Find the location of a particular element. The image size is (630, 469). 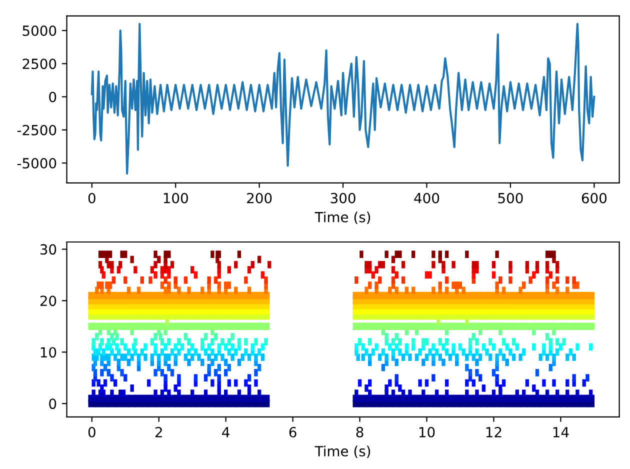

y-tick-label: 10 is located at coordinates (48, 352).